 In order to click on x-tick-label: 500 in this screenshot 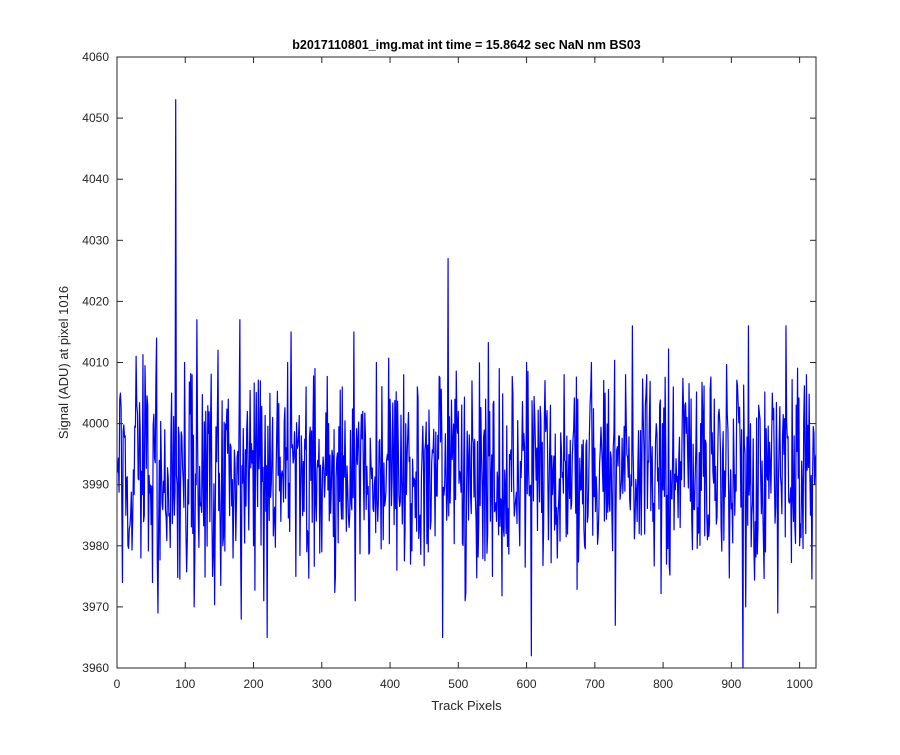, I will do `click(458, 684)`.